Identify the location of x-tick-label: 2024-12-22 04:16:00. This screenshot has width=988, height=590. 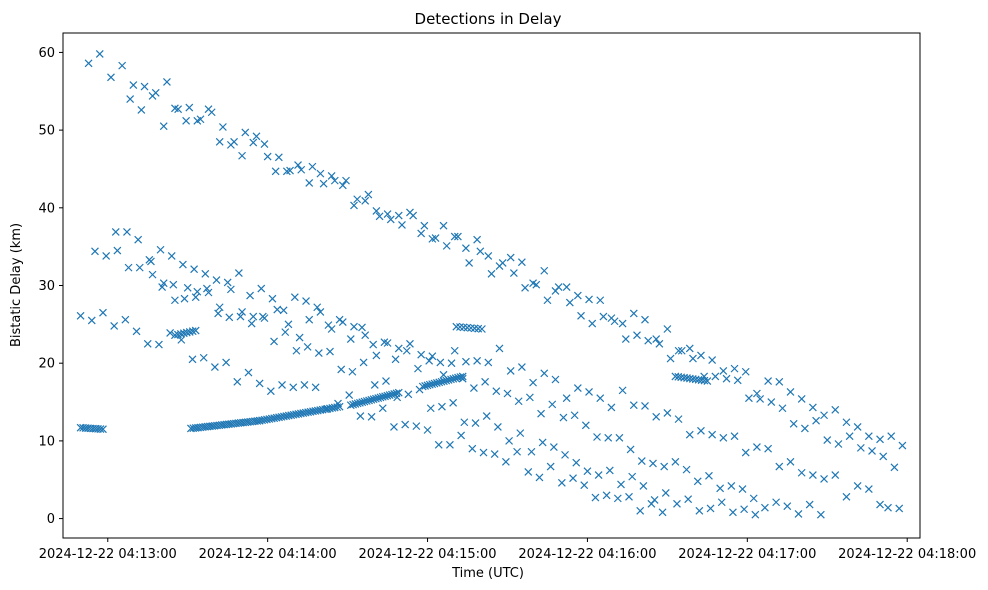
(587, 554).